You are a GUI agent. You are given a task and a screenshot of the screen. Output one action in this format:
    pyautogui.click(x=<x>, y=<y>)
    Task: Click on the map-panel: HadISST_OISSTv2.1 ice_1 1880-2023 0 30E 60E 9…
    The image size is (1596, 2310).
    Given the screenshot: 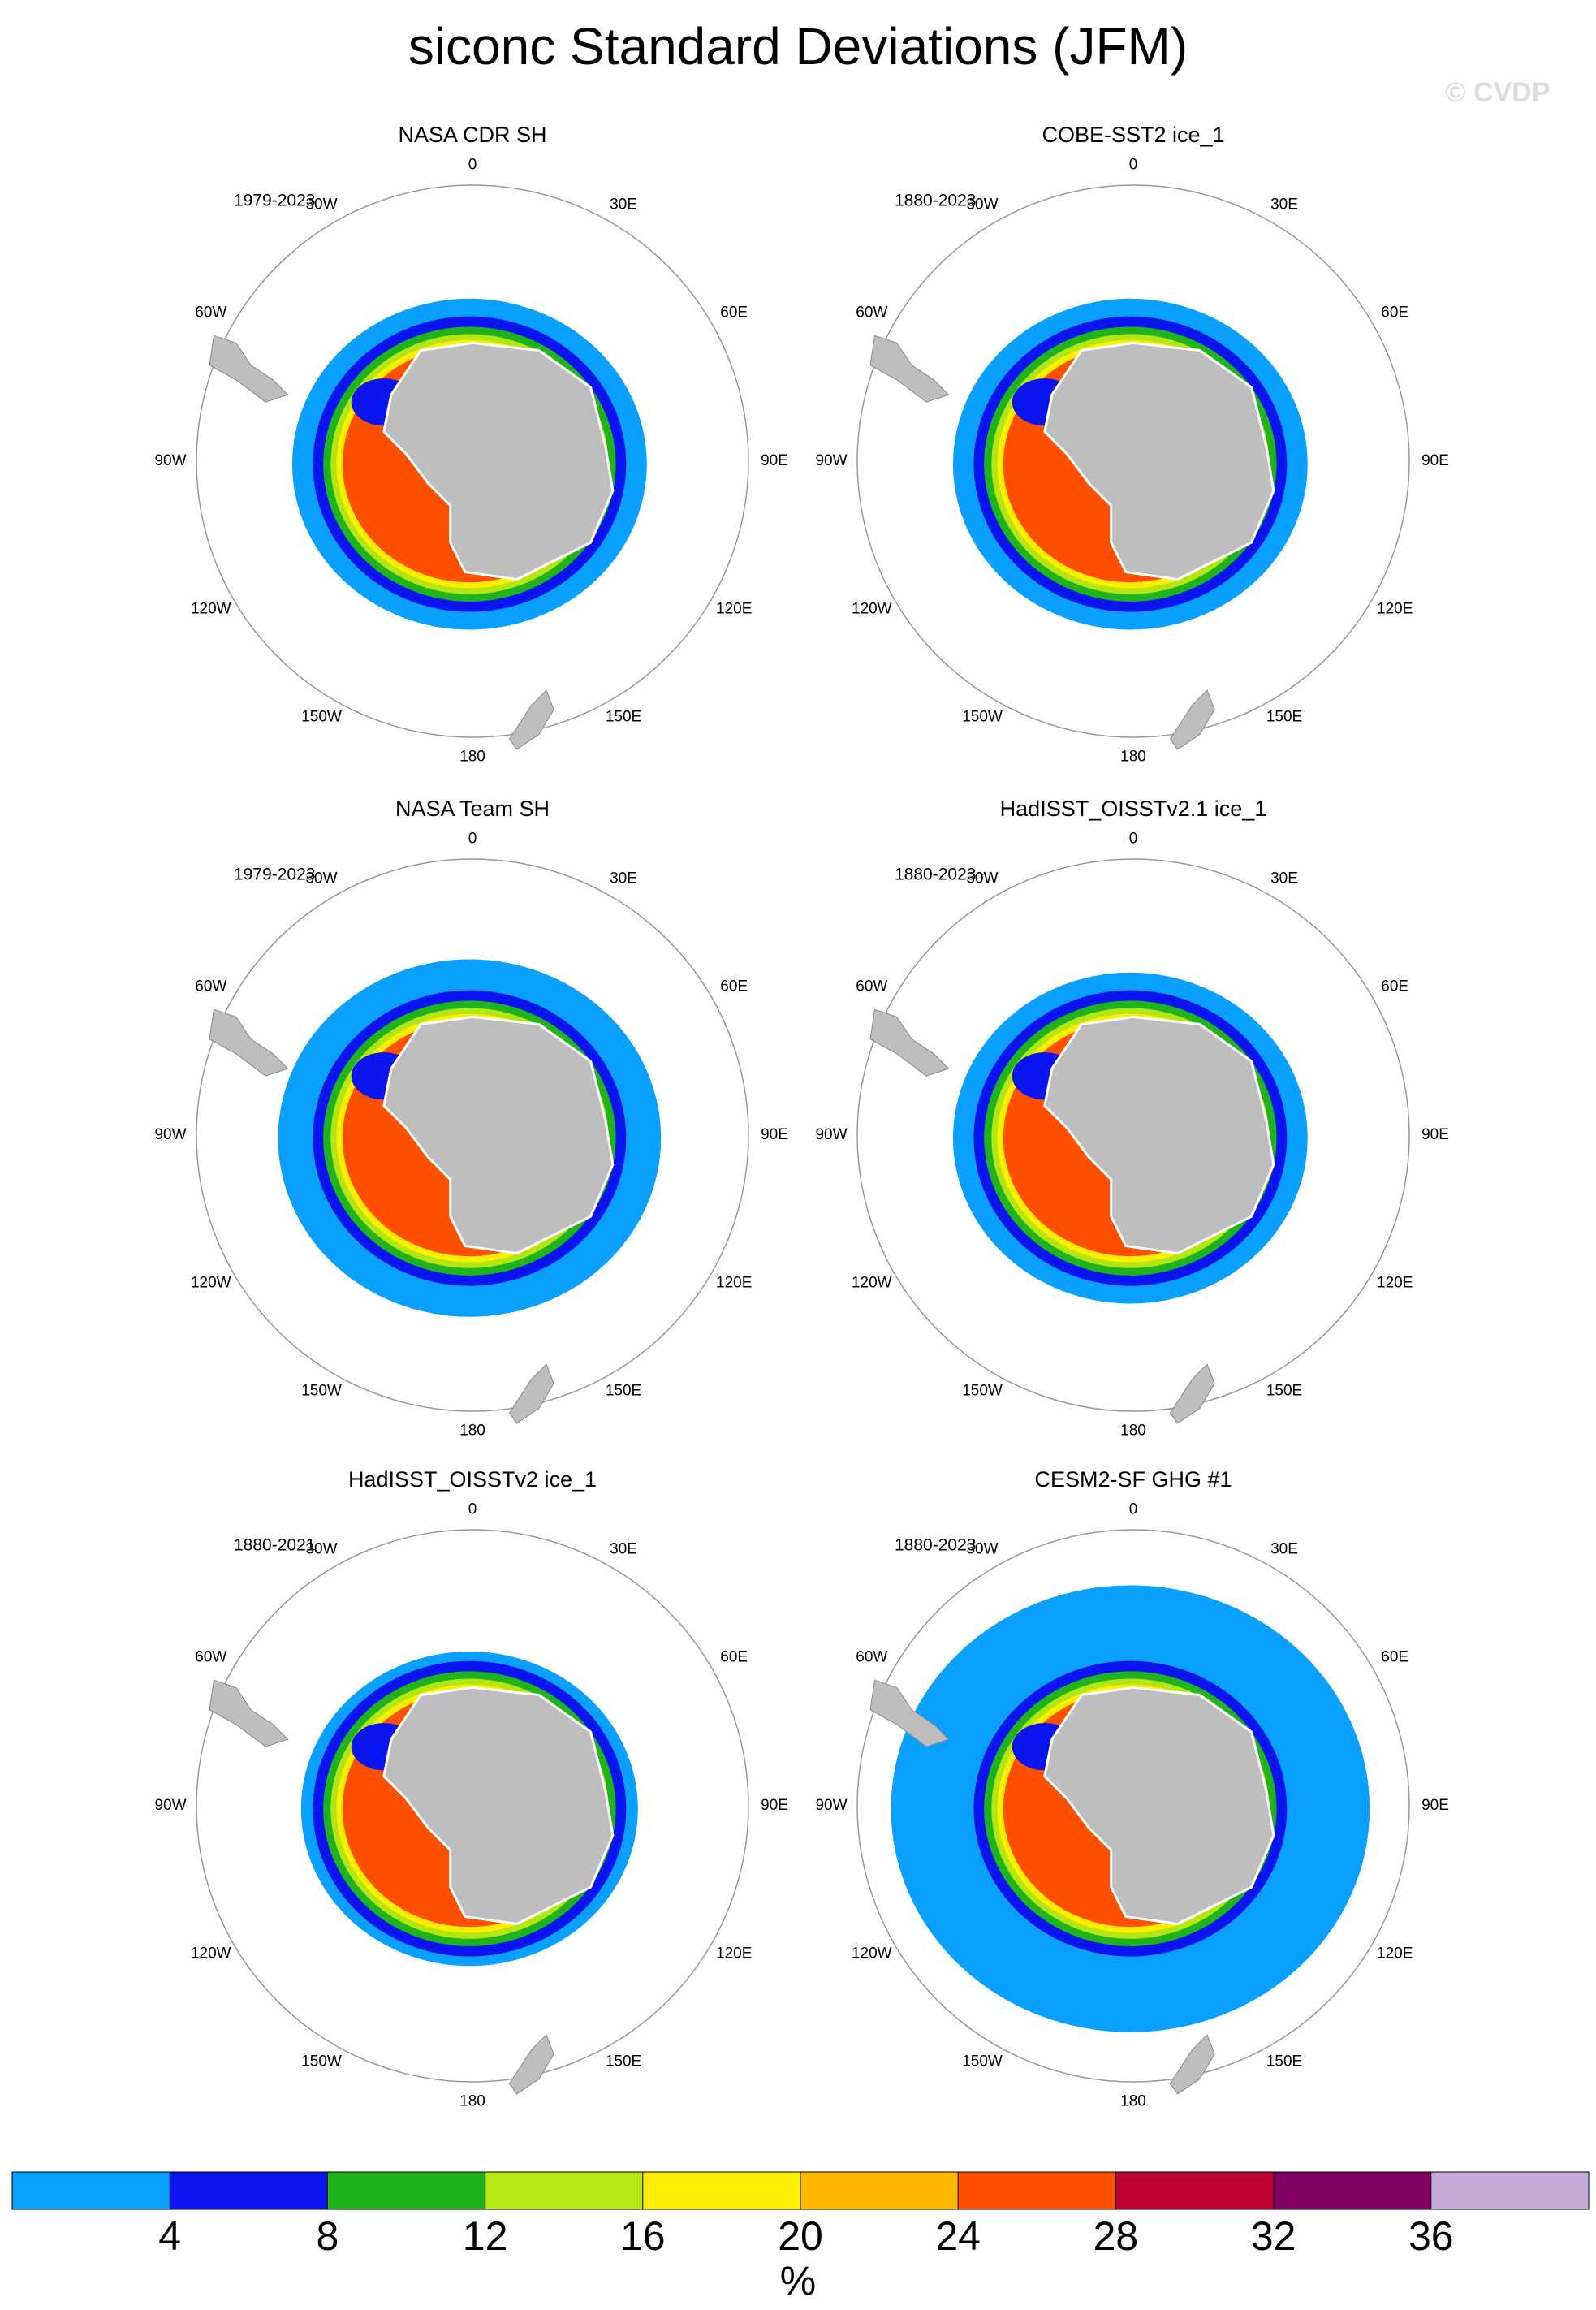 What is the action you would take?
    pyautogui.click(x=1131, y=1118)
    